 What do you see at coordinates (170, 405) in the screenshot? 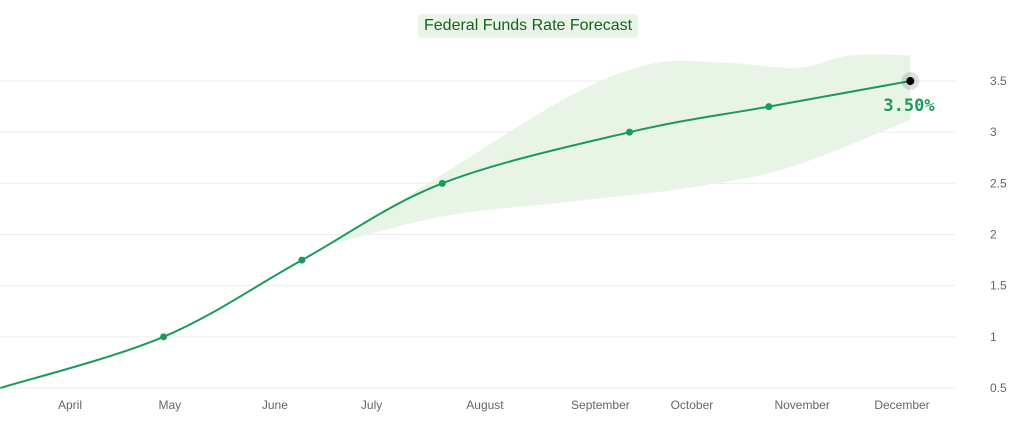
I see `x-tick-label: May` at bounding box center [170, 405].